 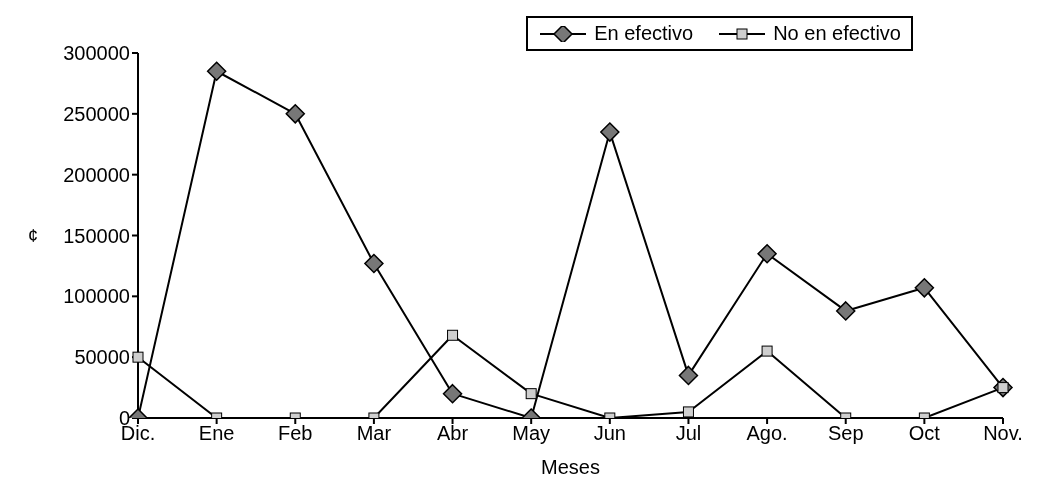 What do you see at coordinates (767, 433) in the screenshot?
I see `x-tick-label: Ago.` at bounding box center [767, 433].